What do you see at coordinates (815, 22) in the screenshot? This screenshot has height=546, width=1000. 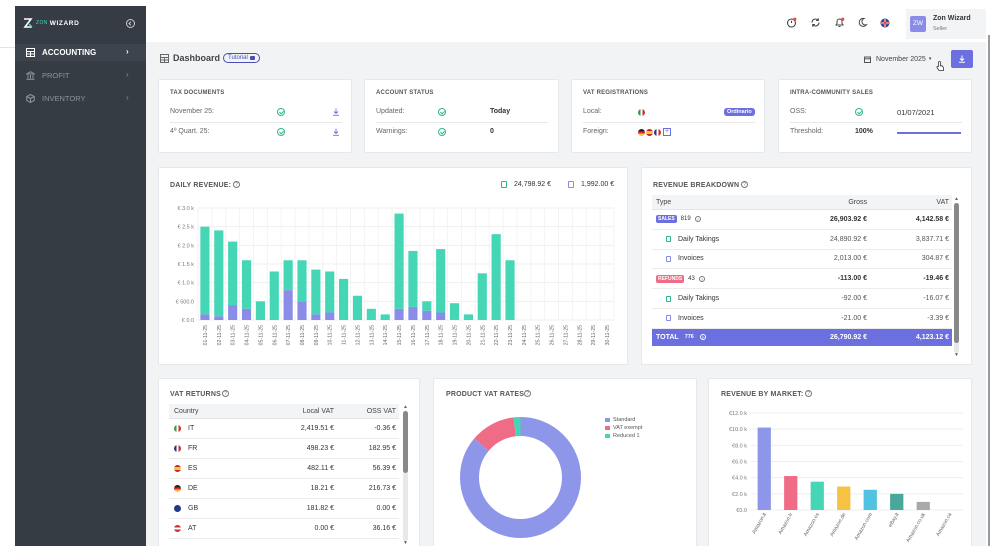 I see `sync-icon` at bounding box center [815, 22].